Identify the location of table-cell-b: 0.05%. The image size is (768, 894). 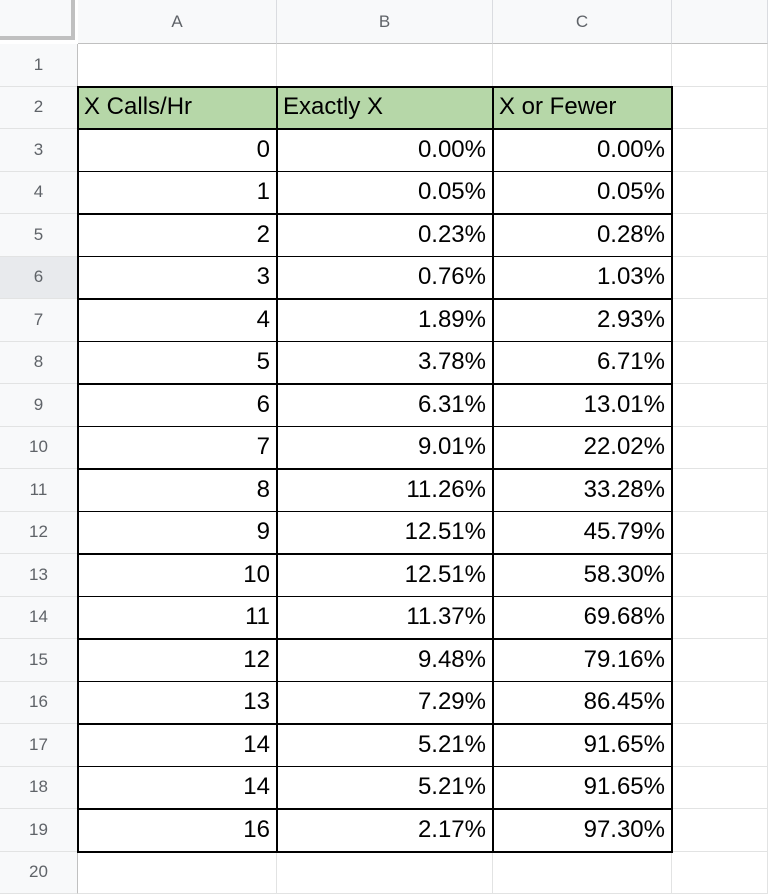
(385, 193).